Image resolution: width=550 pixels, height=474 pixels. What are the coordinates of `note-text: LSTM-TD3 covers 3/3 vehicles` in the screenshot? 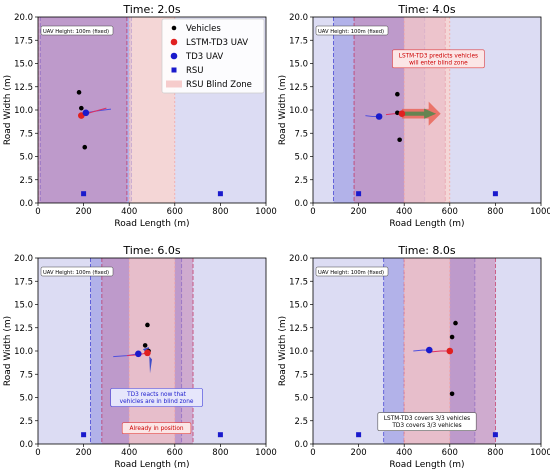 It's located at (427, 419).